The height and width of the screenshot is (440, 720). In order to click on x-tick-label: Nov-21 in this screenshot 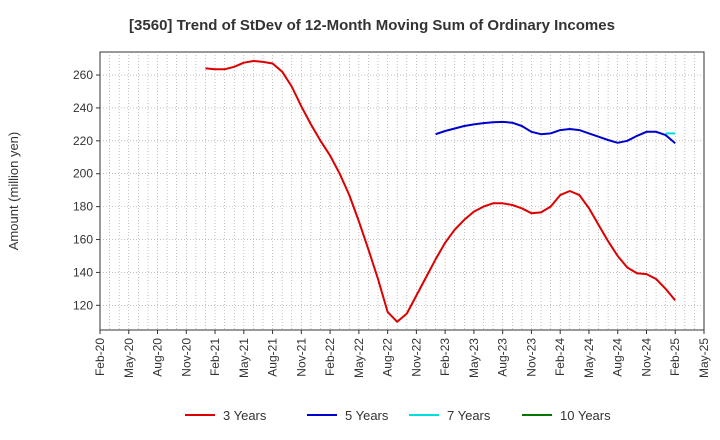, I will do `click(301, 357)`.